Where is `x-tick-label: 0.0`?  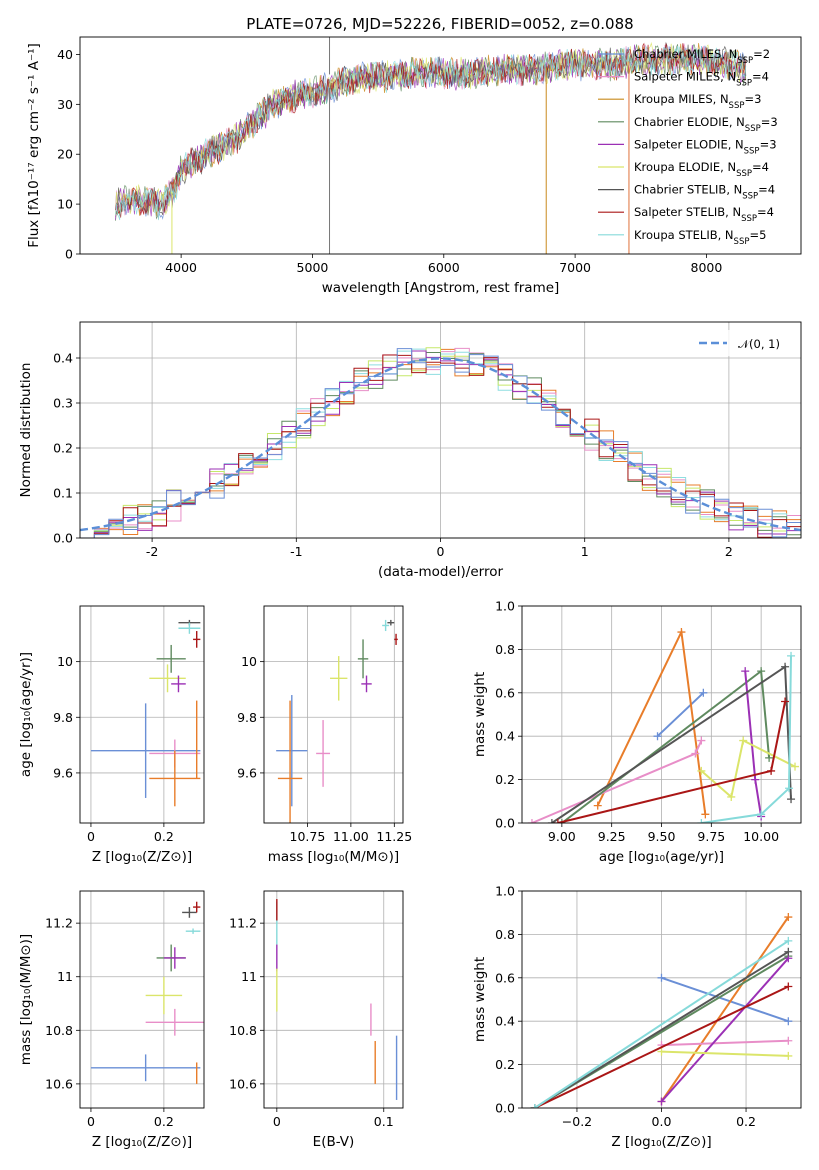
x-tick-label: 0.0 is located at coordinates (662, 1121).